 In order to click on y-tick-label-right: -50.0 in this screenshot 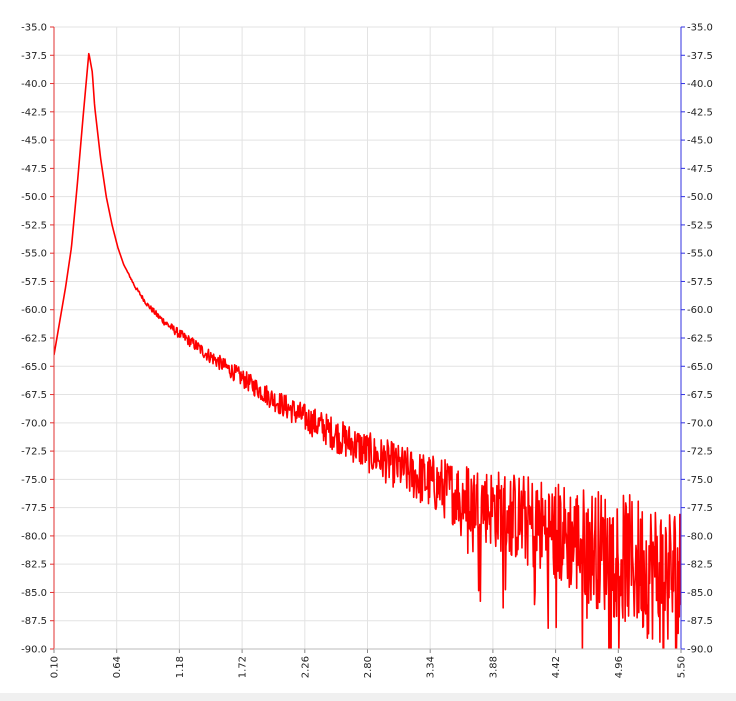, I will do `click(700, 197)`.